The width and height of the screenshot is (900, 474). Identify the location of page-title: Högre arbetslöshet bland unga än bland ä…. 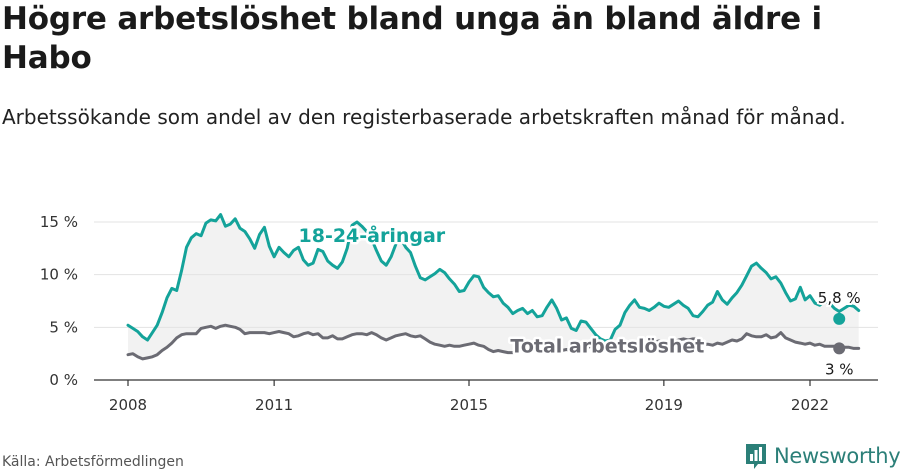
(412, 38).